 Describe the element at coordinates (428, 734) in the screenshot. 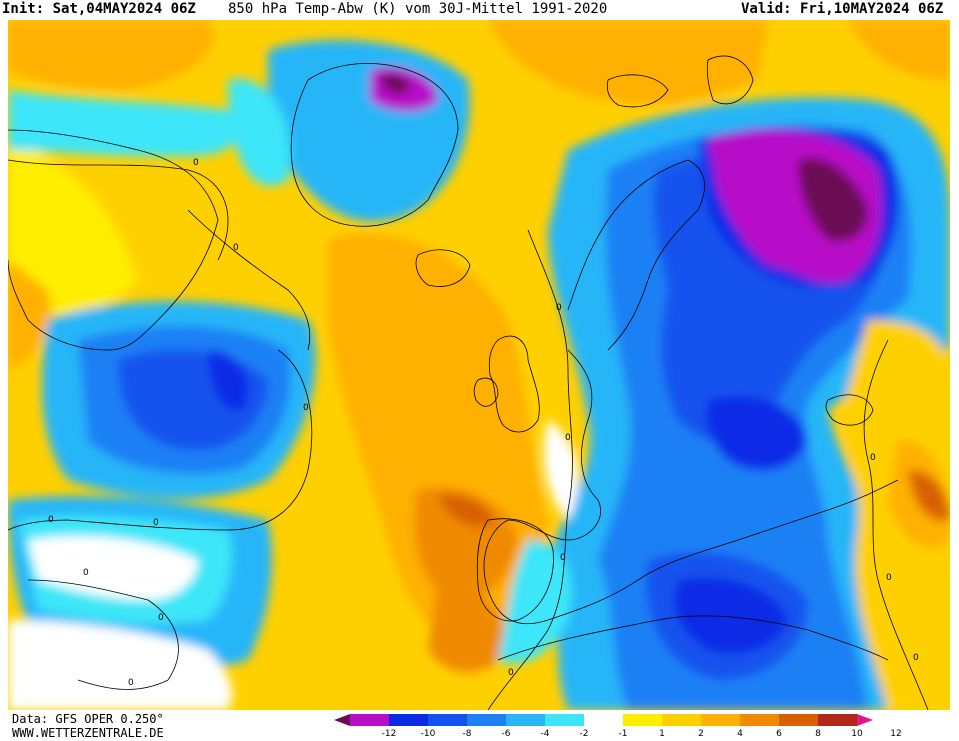

I see `legend-tick-label: -10` at that location.